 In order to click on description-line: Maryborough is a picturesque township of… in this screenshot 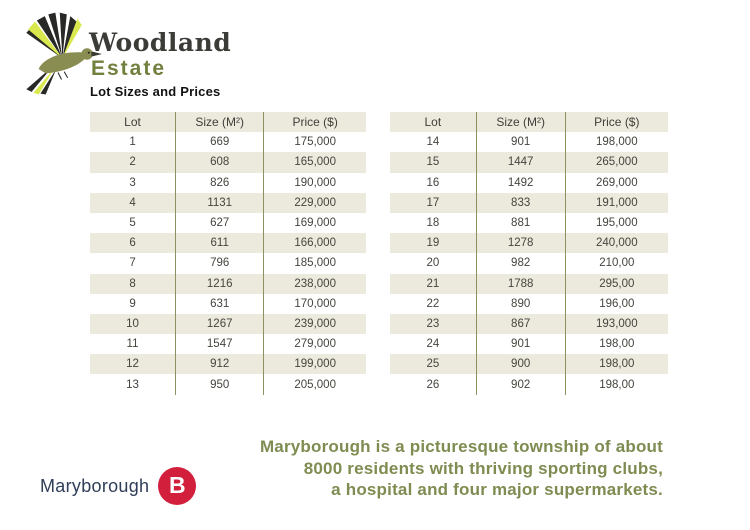, I will do `click(461, 446)`.